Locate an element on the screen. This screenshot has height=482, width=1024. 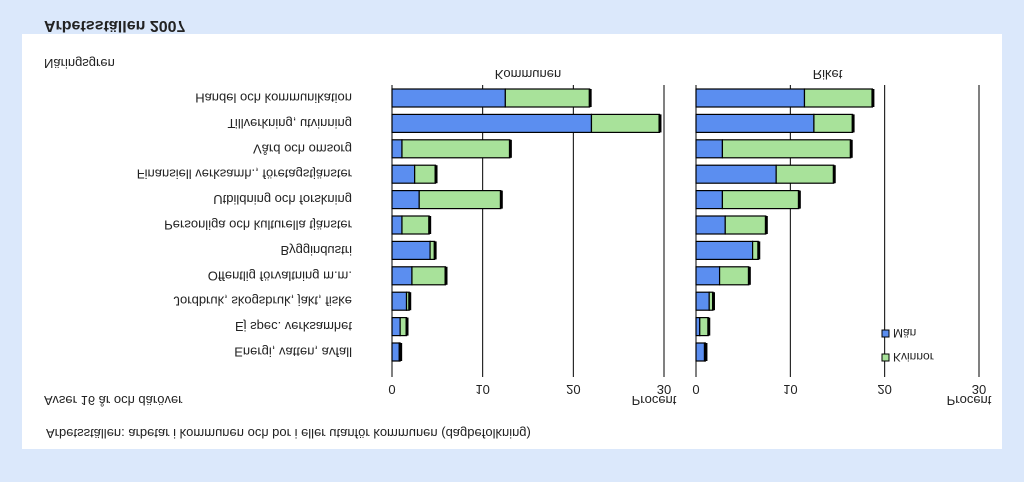
panel-label: Riket is located at coordinates (828, 74).